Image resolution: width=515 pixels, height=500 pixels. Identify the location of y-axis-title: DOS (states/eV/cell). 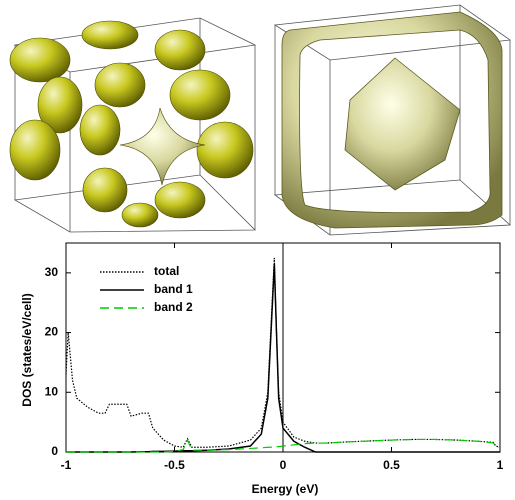
(27, 349).